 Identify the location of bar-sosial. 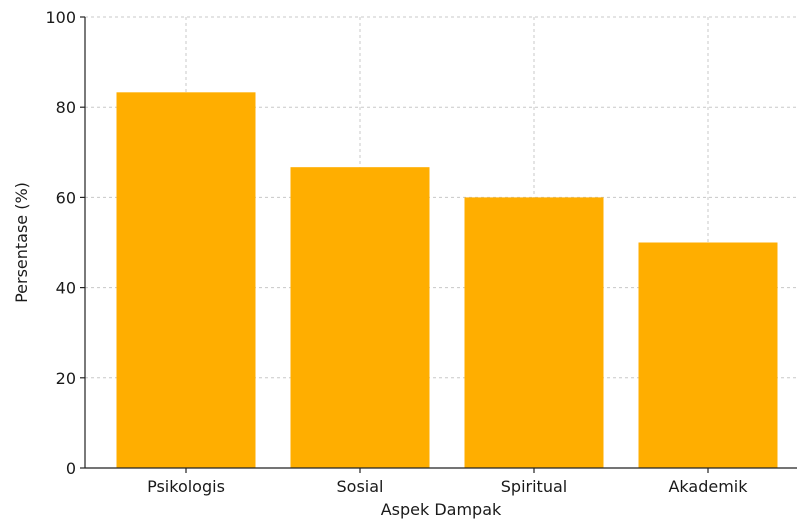
(360, 318).